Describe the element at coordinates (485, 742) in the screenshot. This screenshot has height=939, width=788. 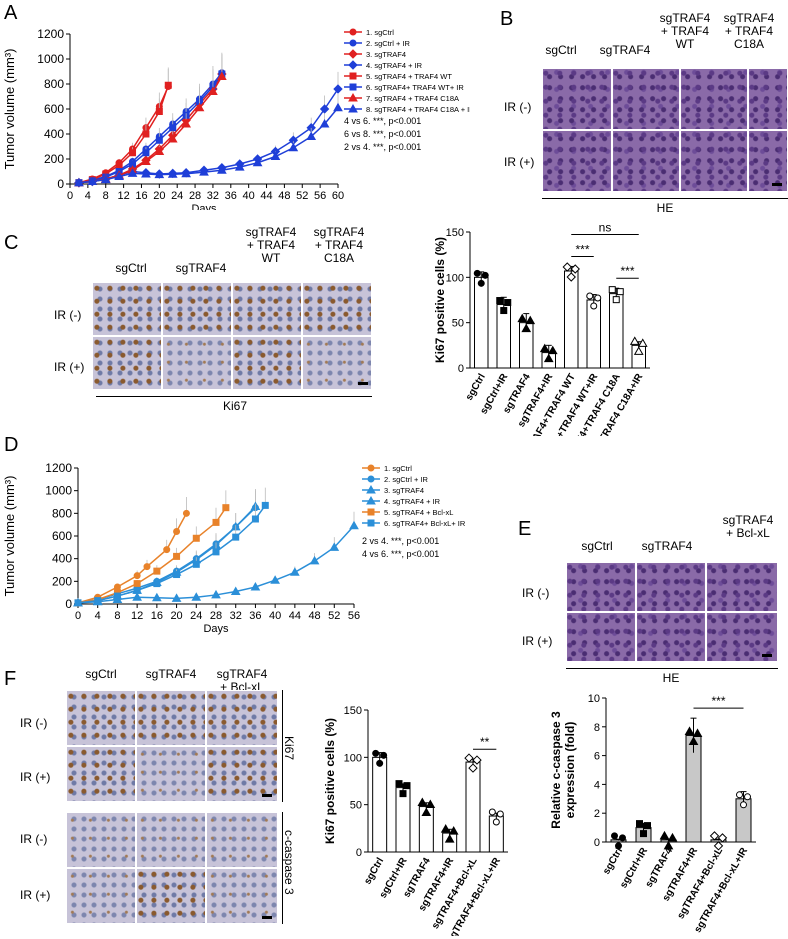
I see `significance-label: **` at that location.